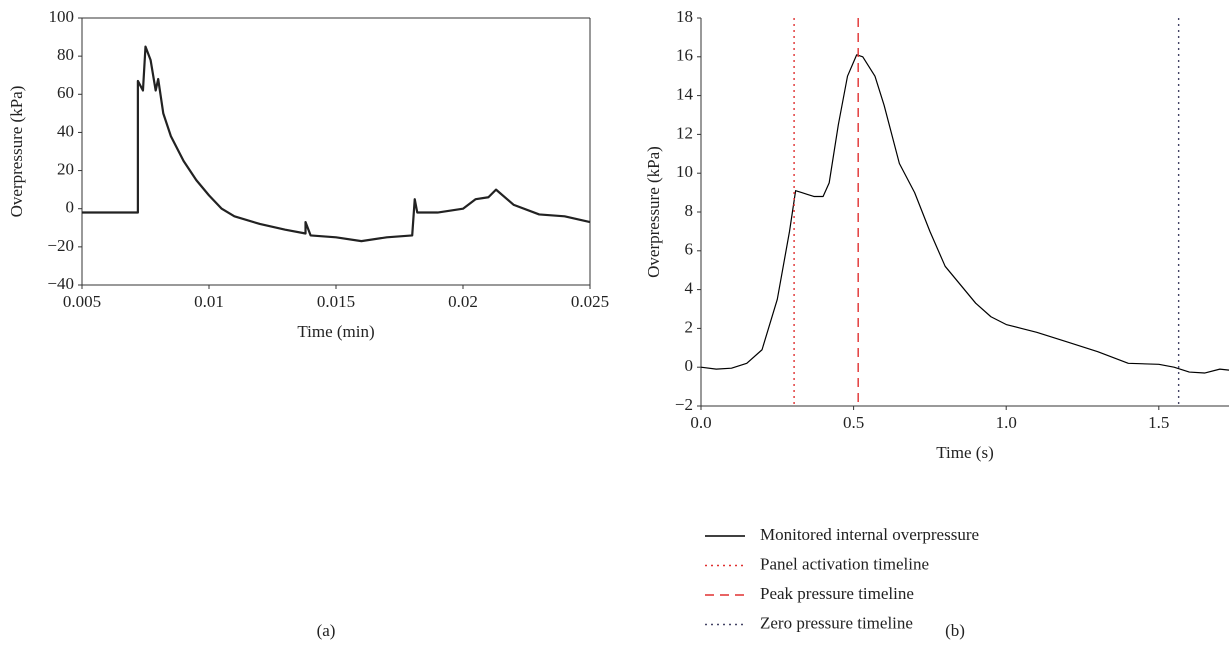 This screenshot has height=647, width=1230. I want to click on y-tick-label: 2, so click(689, 326).